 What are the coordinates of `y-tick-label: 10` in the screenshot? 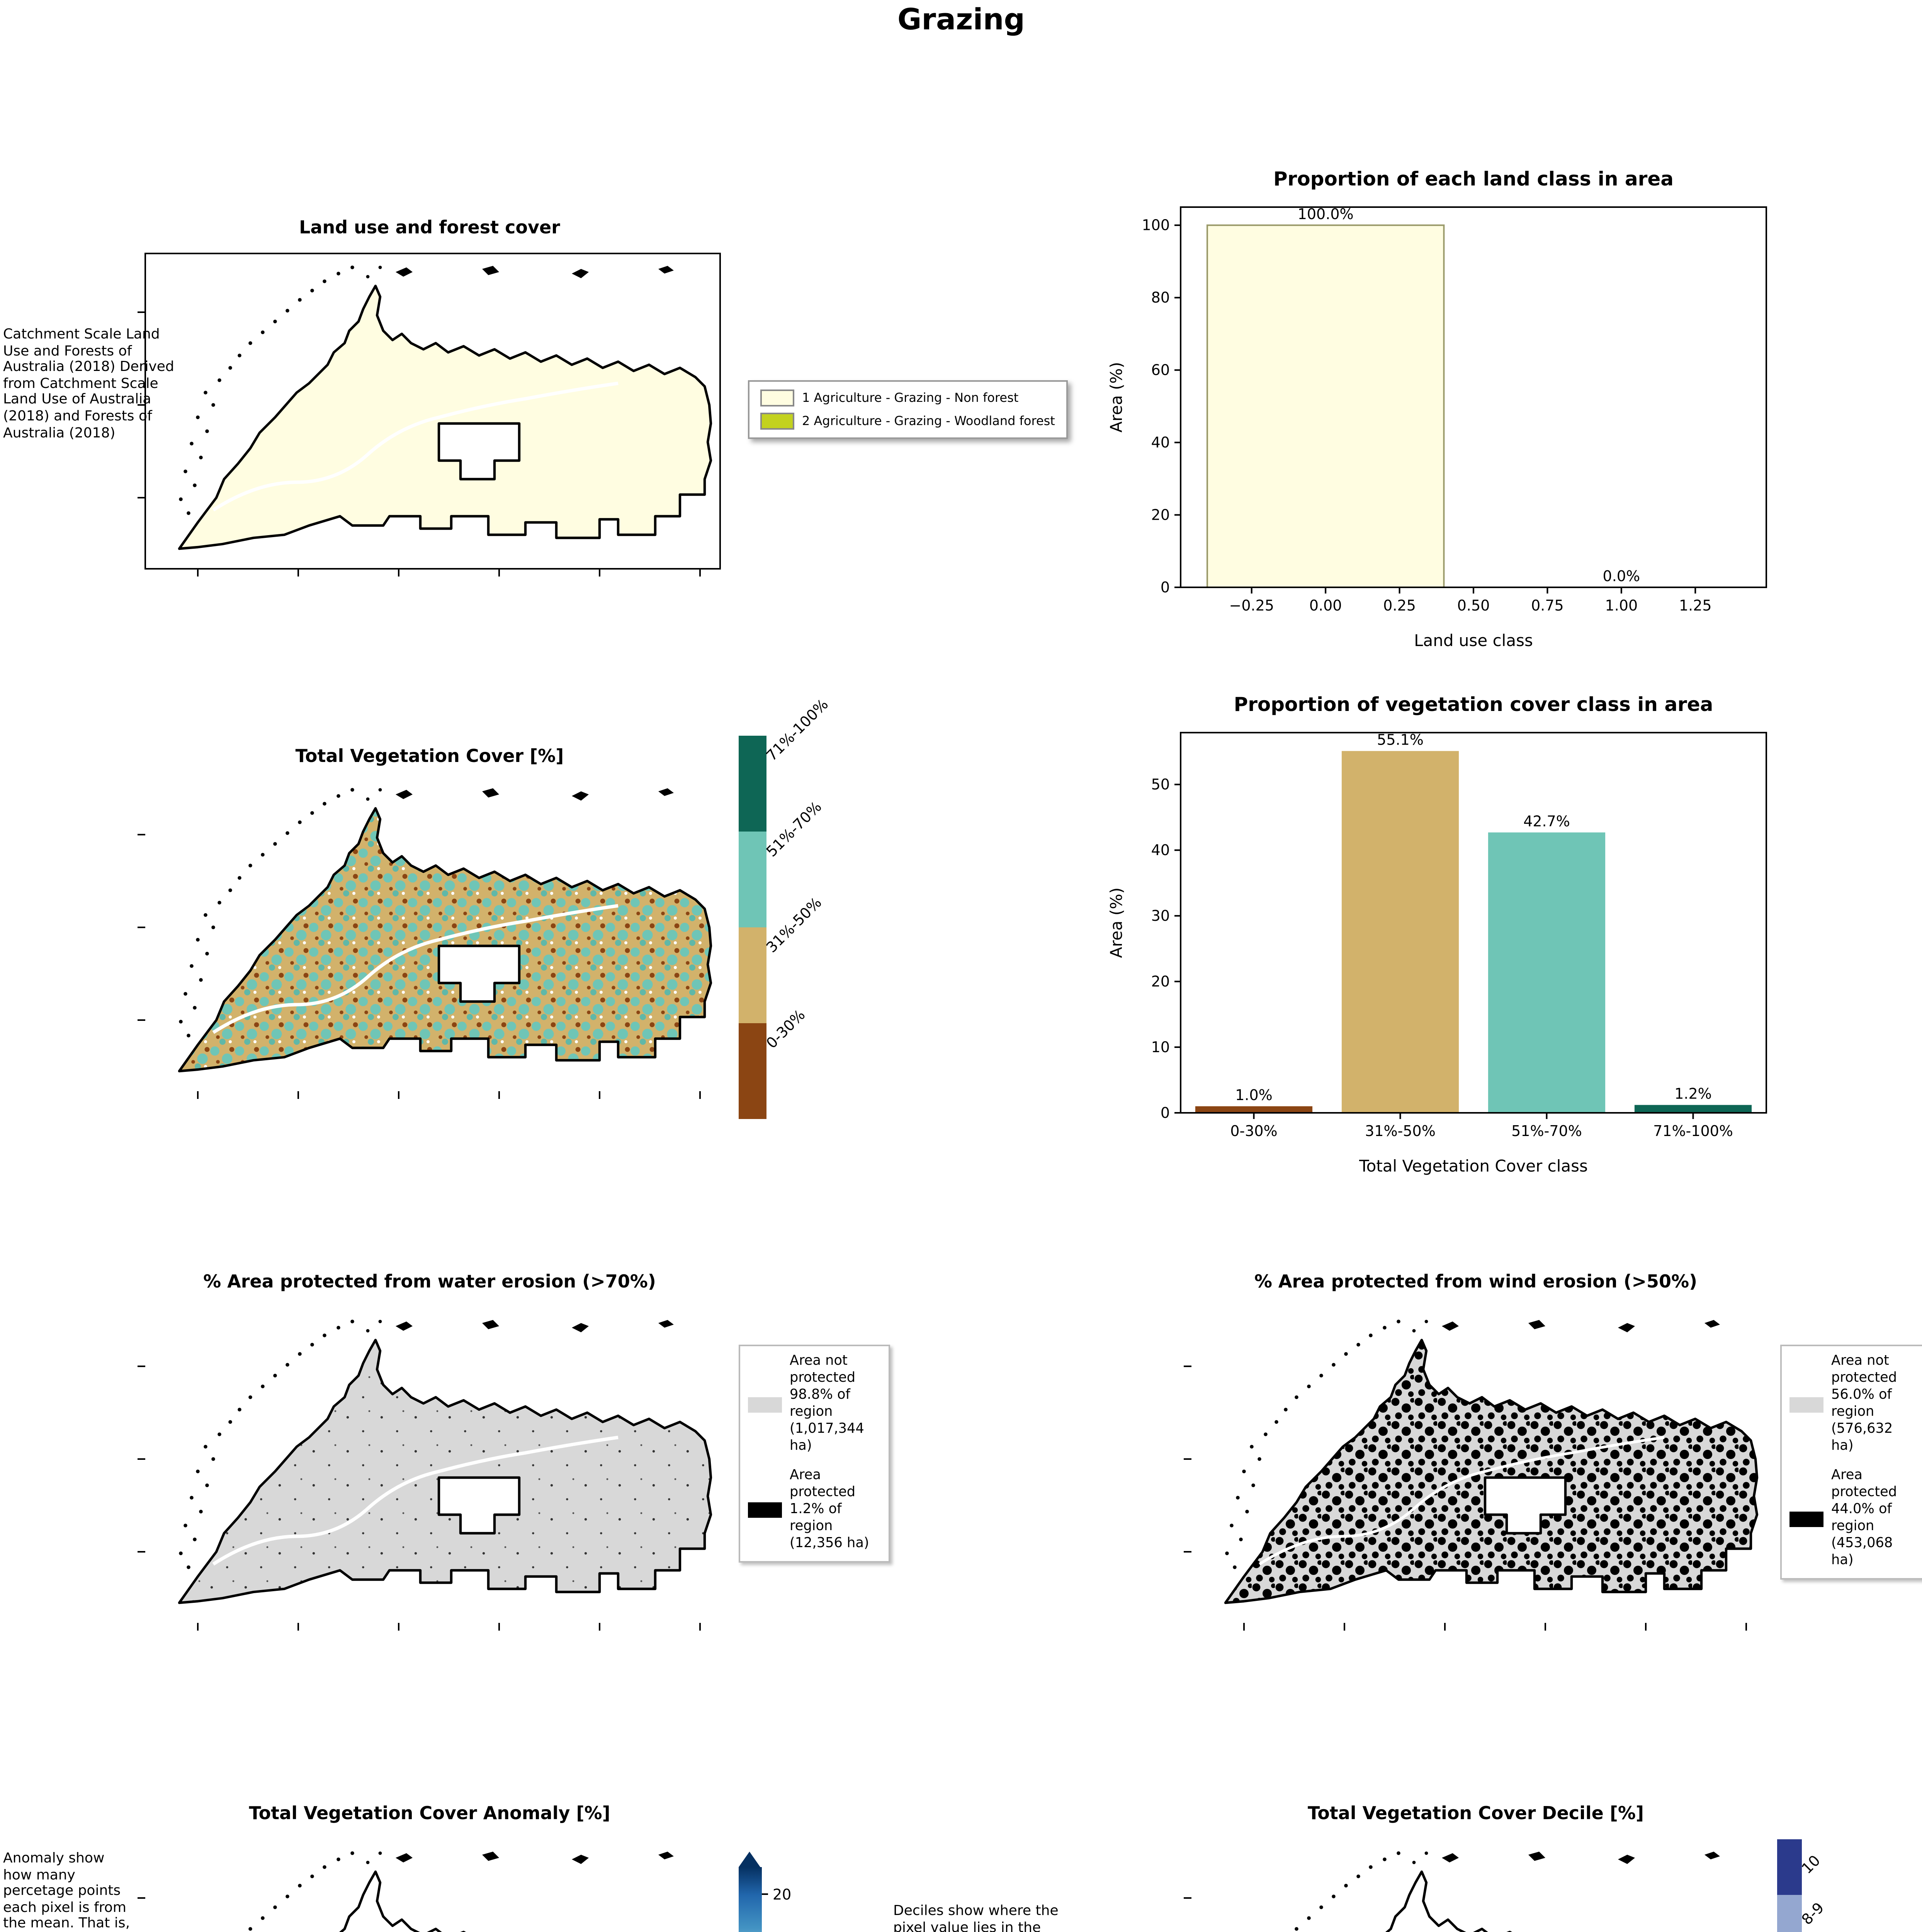 It's located at (1160, 1048).